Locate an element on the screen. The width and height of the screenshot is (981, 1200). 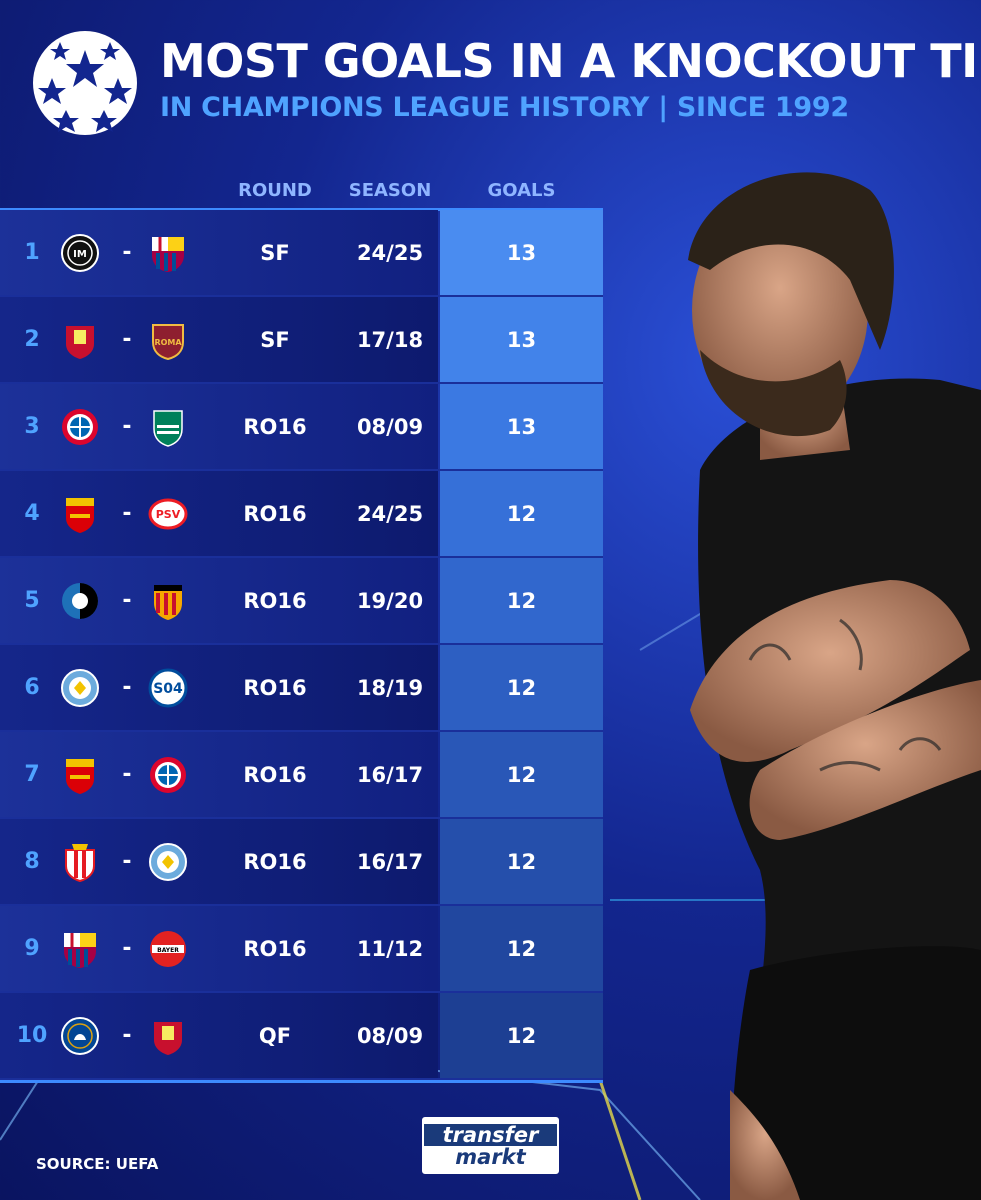
psv-crest: PSV is located at coordinates (168, 514).